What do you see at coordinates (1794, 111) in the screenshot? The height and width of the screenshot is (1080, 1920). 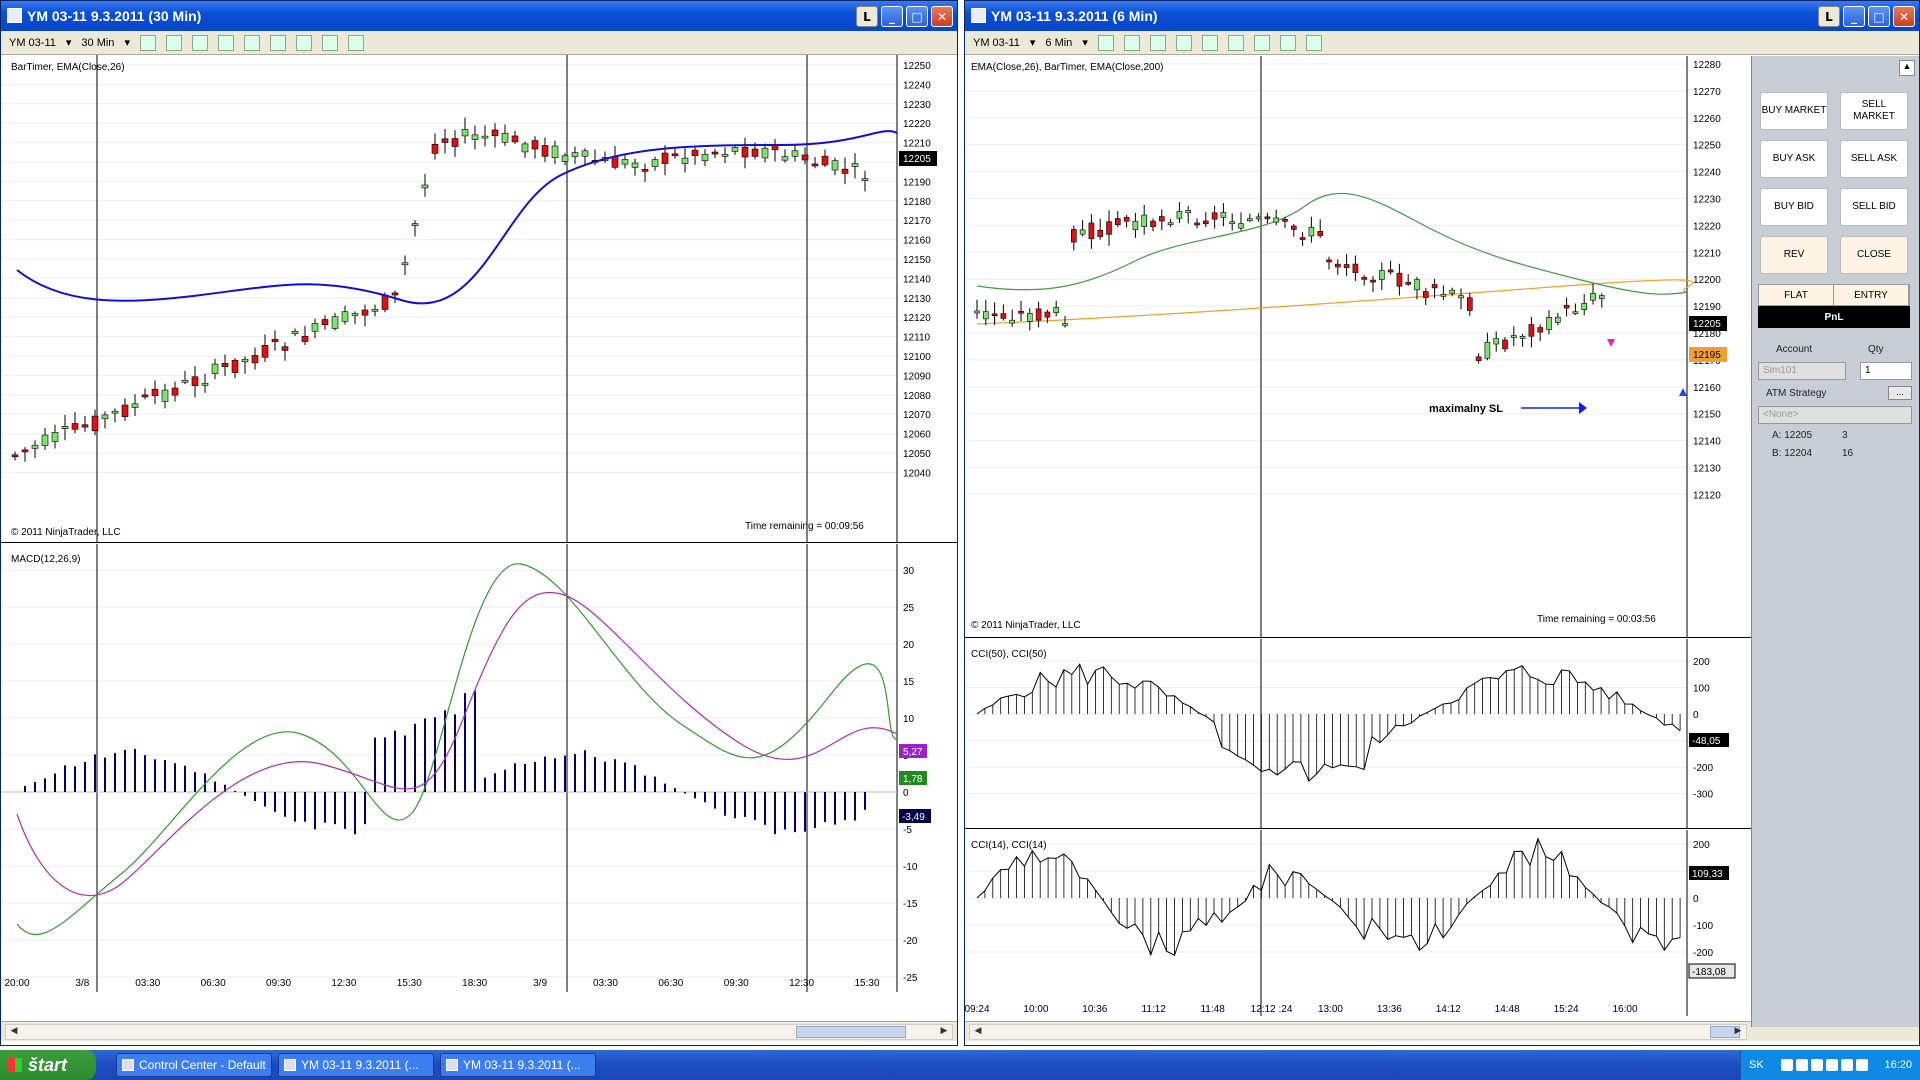 I see `buy-market-button: BUY MARKET` at bounding box center [1794, 111].